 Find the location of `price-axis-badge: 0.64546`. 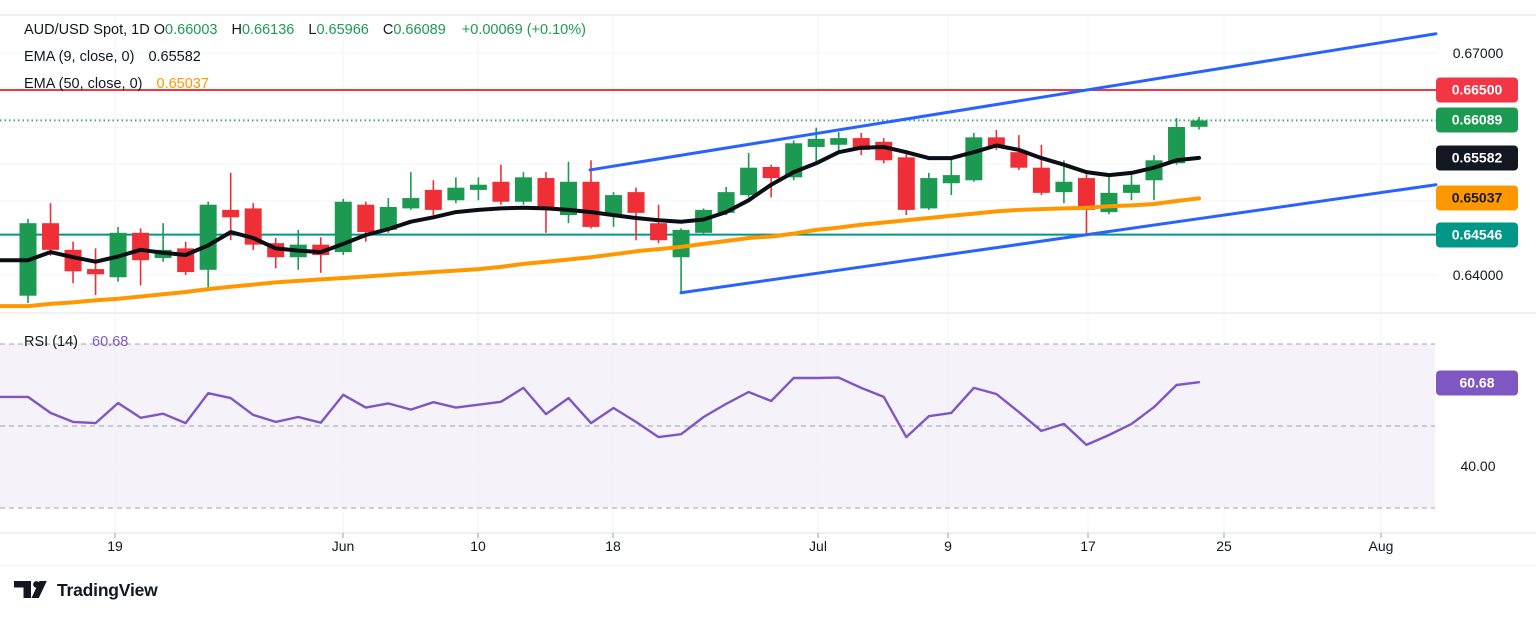

price-axis-badge: 0.64546 is located at coordinates (1477, 235).